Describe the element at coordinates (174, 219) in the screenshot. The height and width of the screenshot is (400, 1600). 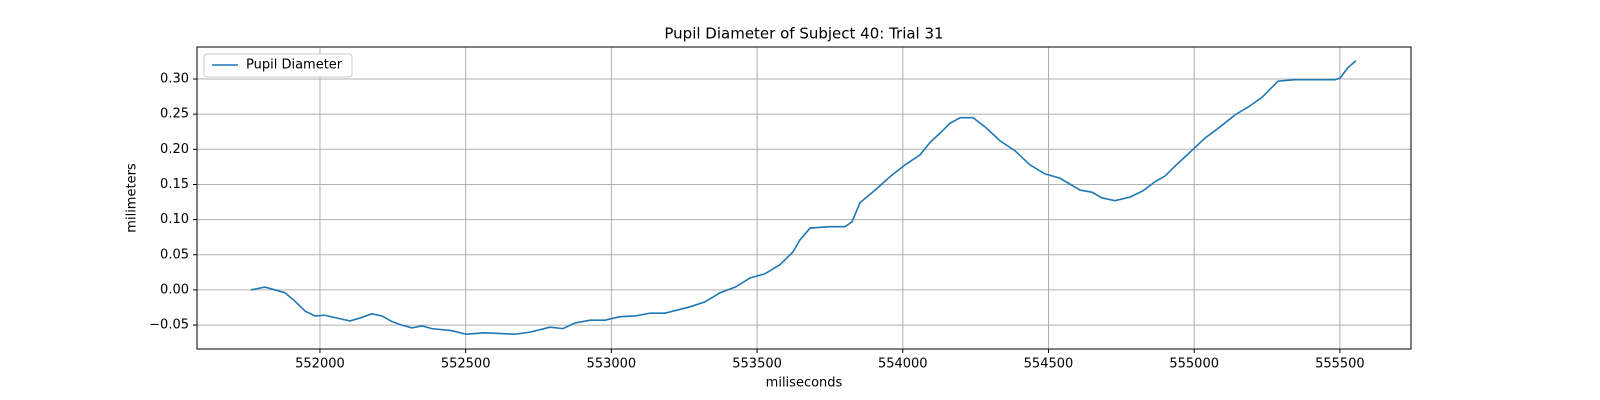
I see `y-tick-label: 0.10` at that location.